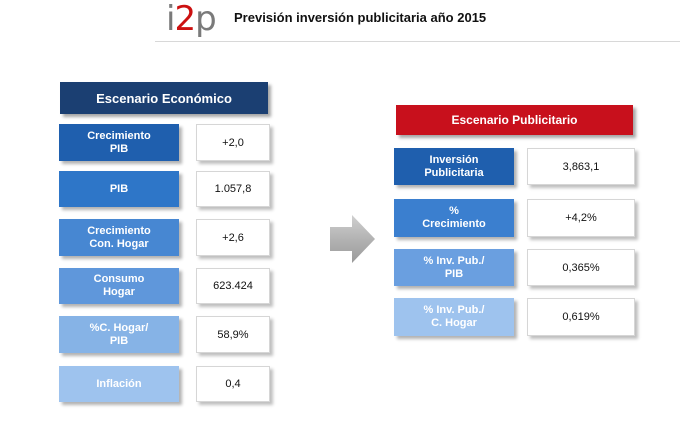 This screenshot has height=422, width=680. I want to click on pub-value-inv-pib: 0,365%, so click(581, 267).